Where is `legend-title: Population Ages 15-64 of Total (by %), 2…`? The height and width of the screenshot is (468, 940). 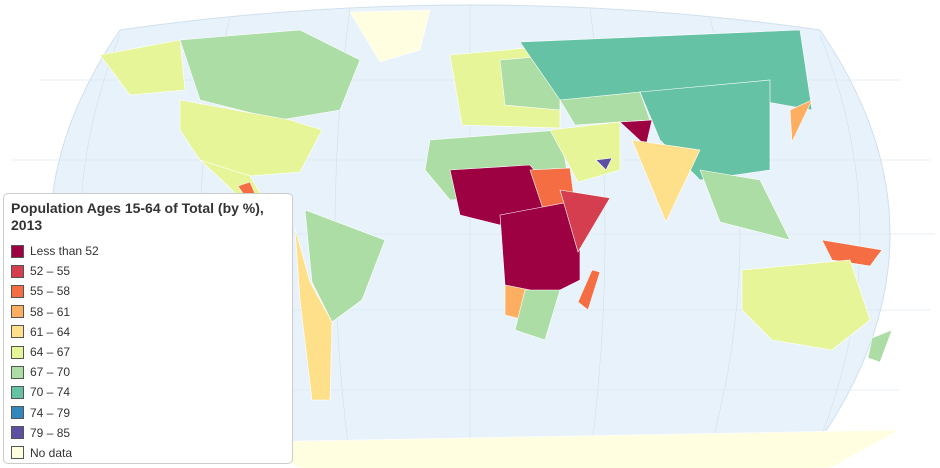 legend-title: Population Ages 15-64 of Total (by %), 2… is located at coordinates (137, 216).